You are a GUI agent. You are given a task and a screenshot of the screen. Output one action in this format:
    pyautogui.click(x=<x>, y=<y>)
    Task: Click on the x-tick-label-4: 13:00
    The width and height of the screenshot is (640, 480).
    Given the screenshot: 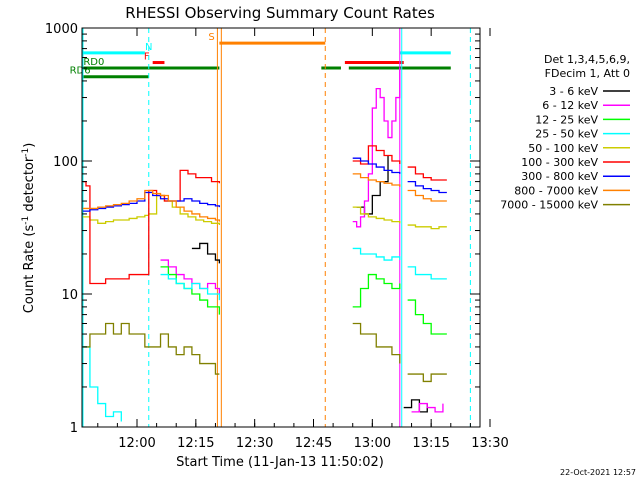 What is the action you would take?
    pyautogui.click(x=372, y=443)
    